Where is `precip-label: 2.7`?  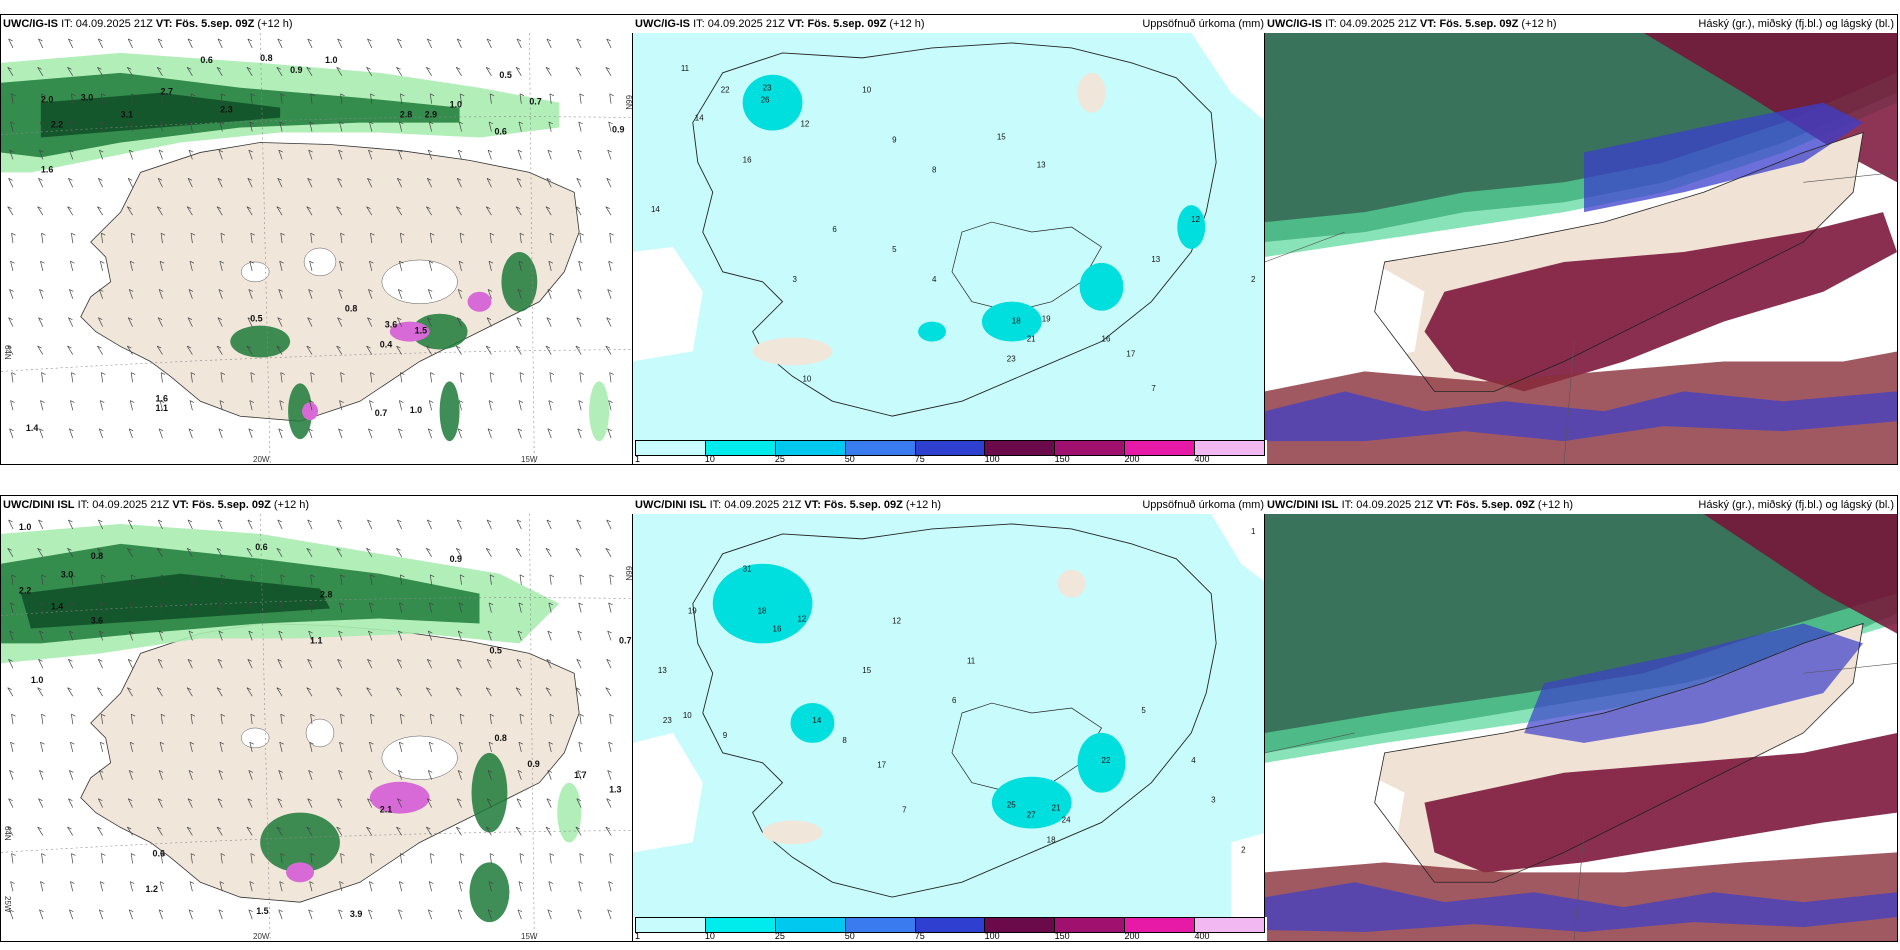 precip-label: 2.7 is located at coordinates (166, 92).